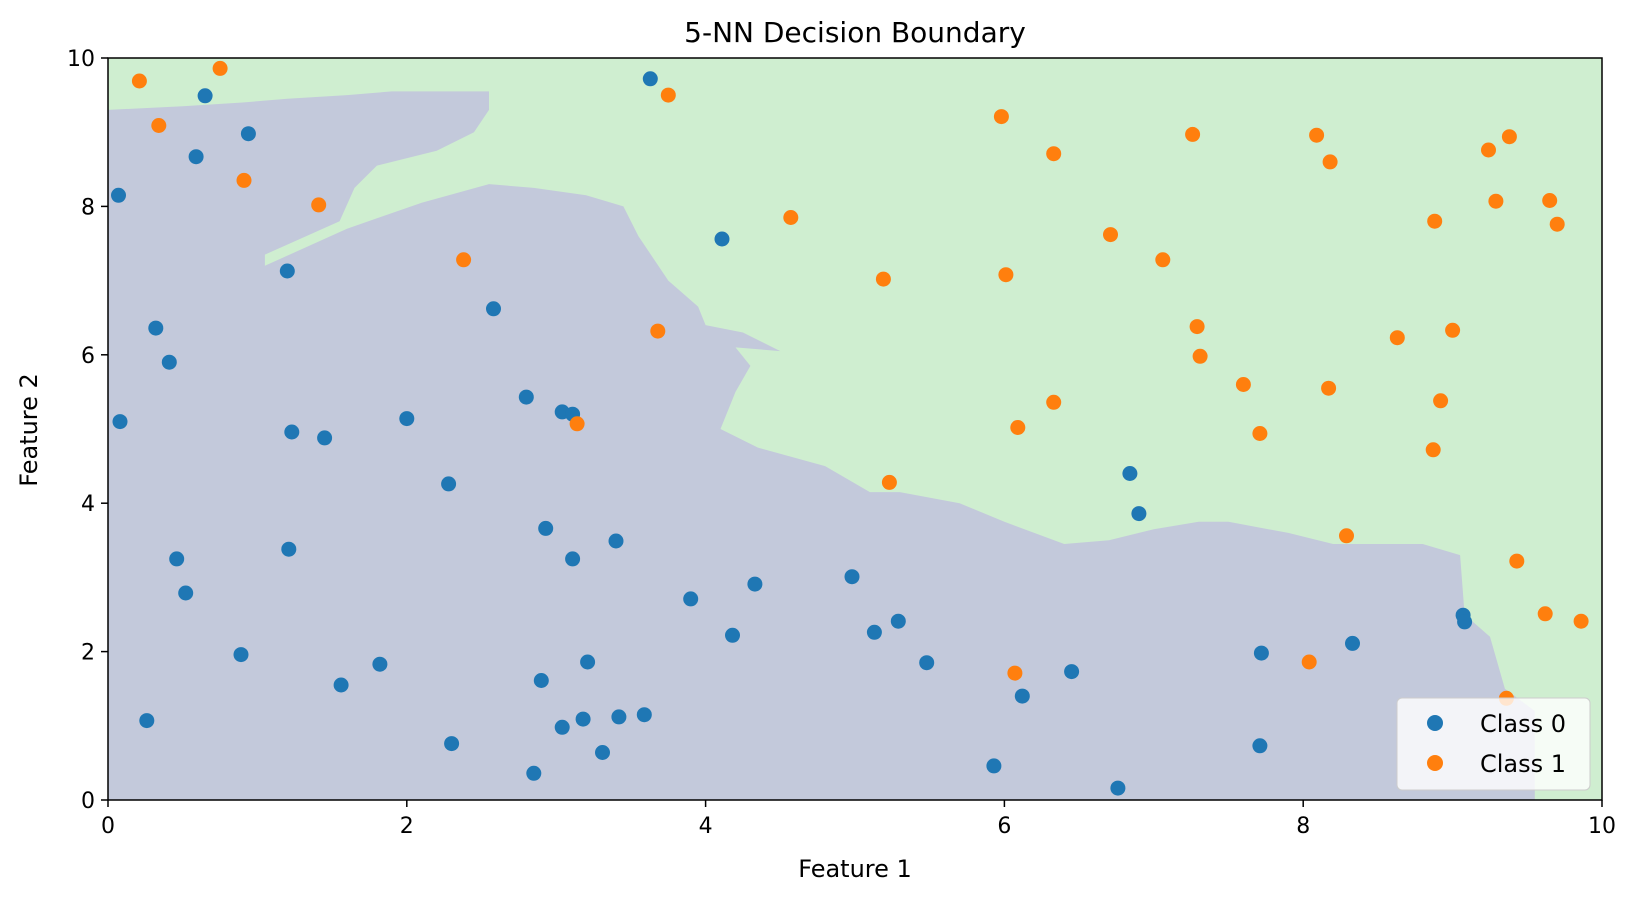 This screenshot has width=1632, height=898. Describe the element at coordinates (855, 32) in the screenshot. I see `chart-title: 5-NN Decision Boundary` at that location.